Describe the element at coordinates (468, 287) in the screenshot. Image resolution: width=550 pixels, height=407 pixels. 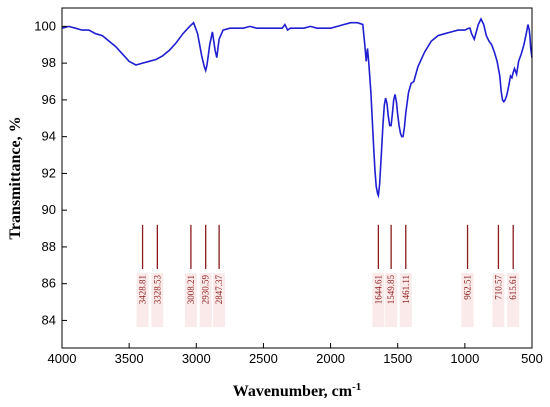
I see `peak-label: 962.51` at that location.